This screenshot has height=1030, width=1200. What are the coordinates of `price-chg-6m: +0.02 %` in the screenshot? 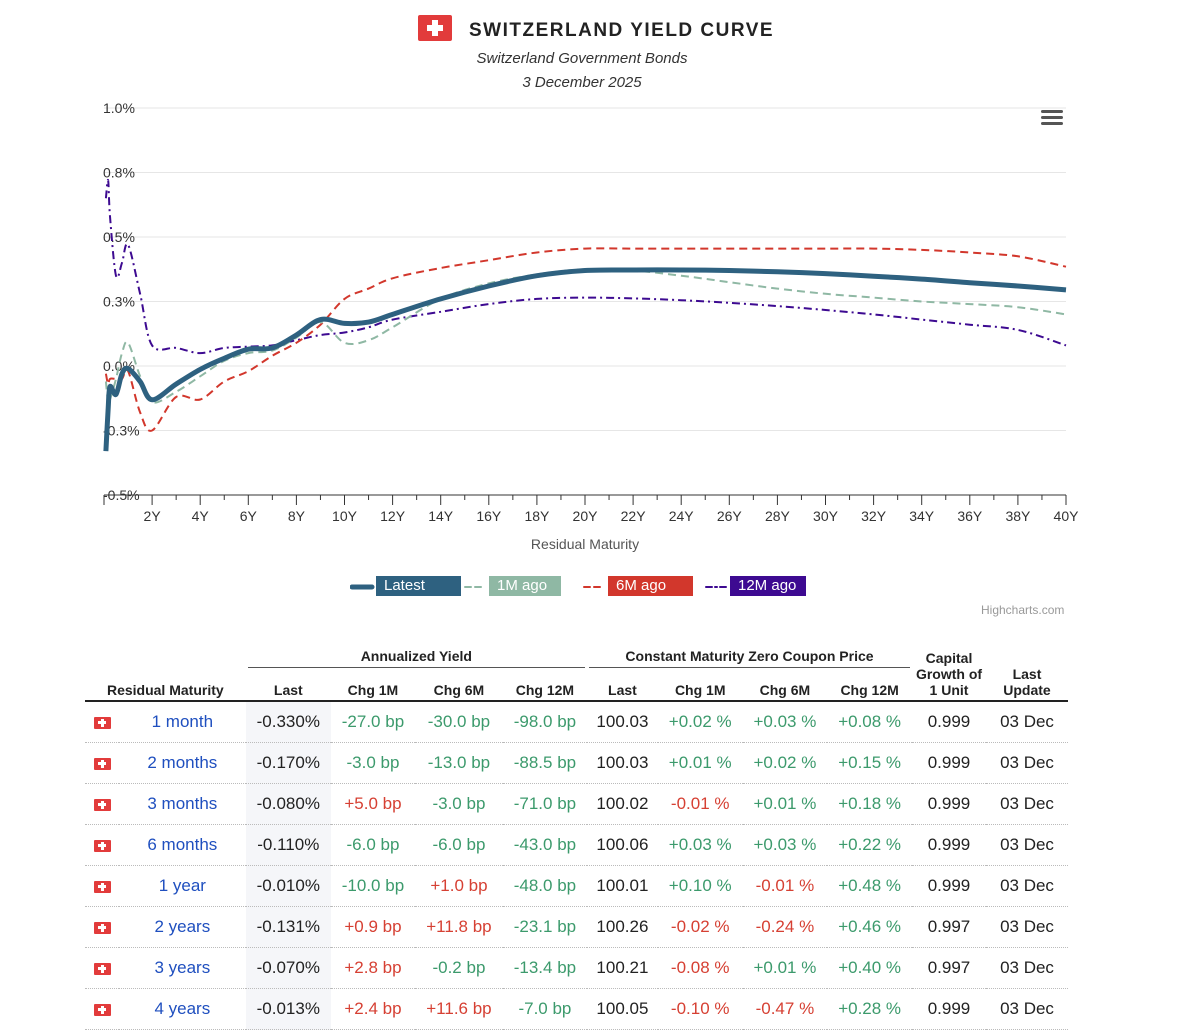 It's located at (785, 763).